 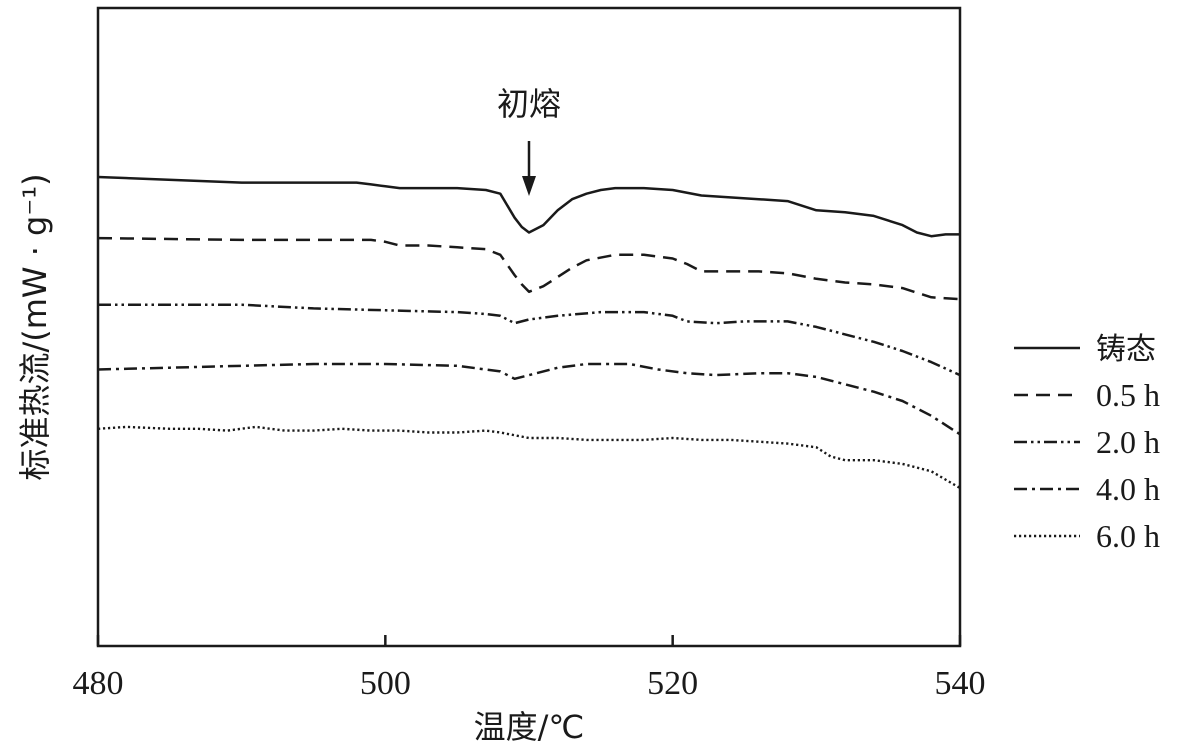 I want to click on legend-label: 铸态, so click(x=1126, y=349).